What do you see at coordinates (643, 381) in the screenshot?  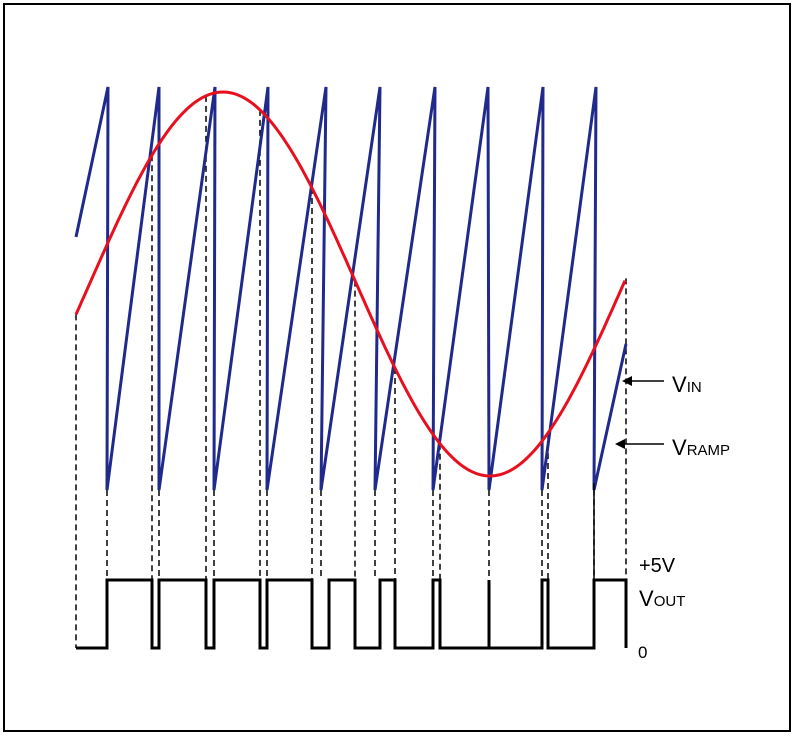 I see `vin-arrow` at bounding box center [643, 381].